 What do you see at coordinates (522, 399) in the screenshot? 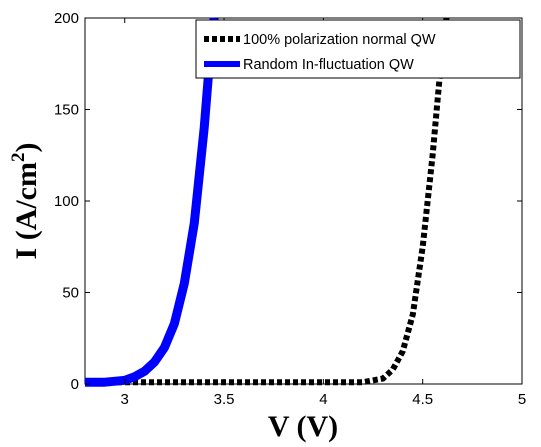
I see `x-tick-label: 5` at bounding box center [522, 399].